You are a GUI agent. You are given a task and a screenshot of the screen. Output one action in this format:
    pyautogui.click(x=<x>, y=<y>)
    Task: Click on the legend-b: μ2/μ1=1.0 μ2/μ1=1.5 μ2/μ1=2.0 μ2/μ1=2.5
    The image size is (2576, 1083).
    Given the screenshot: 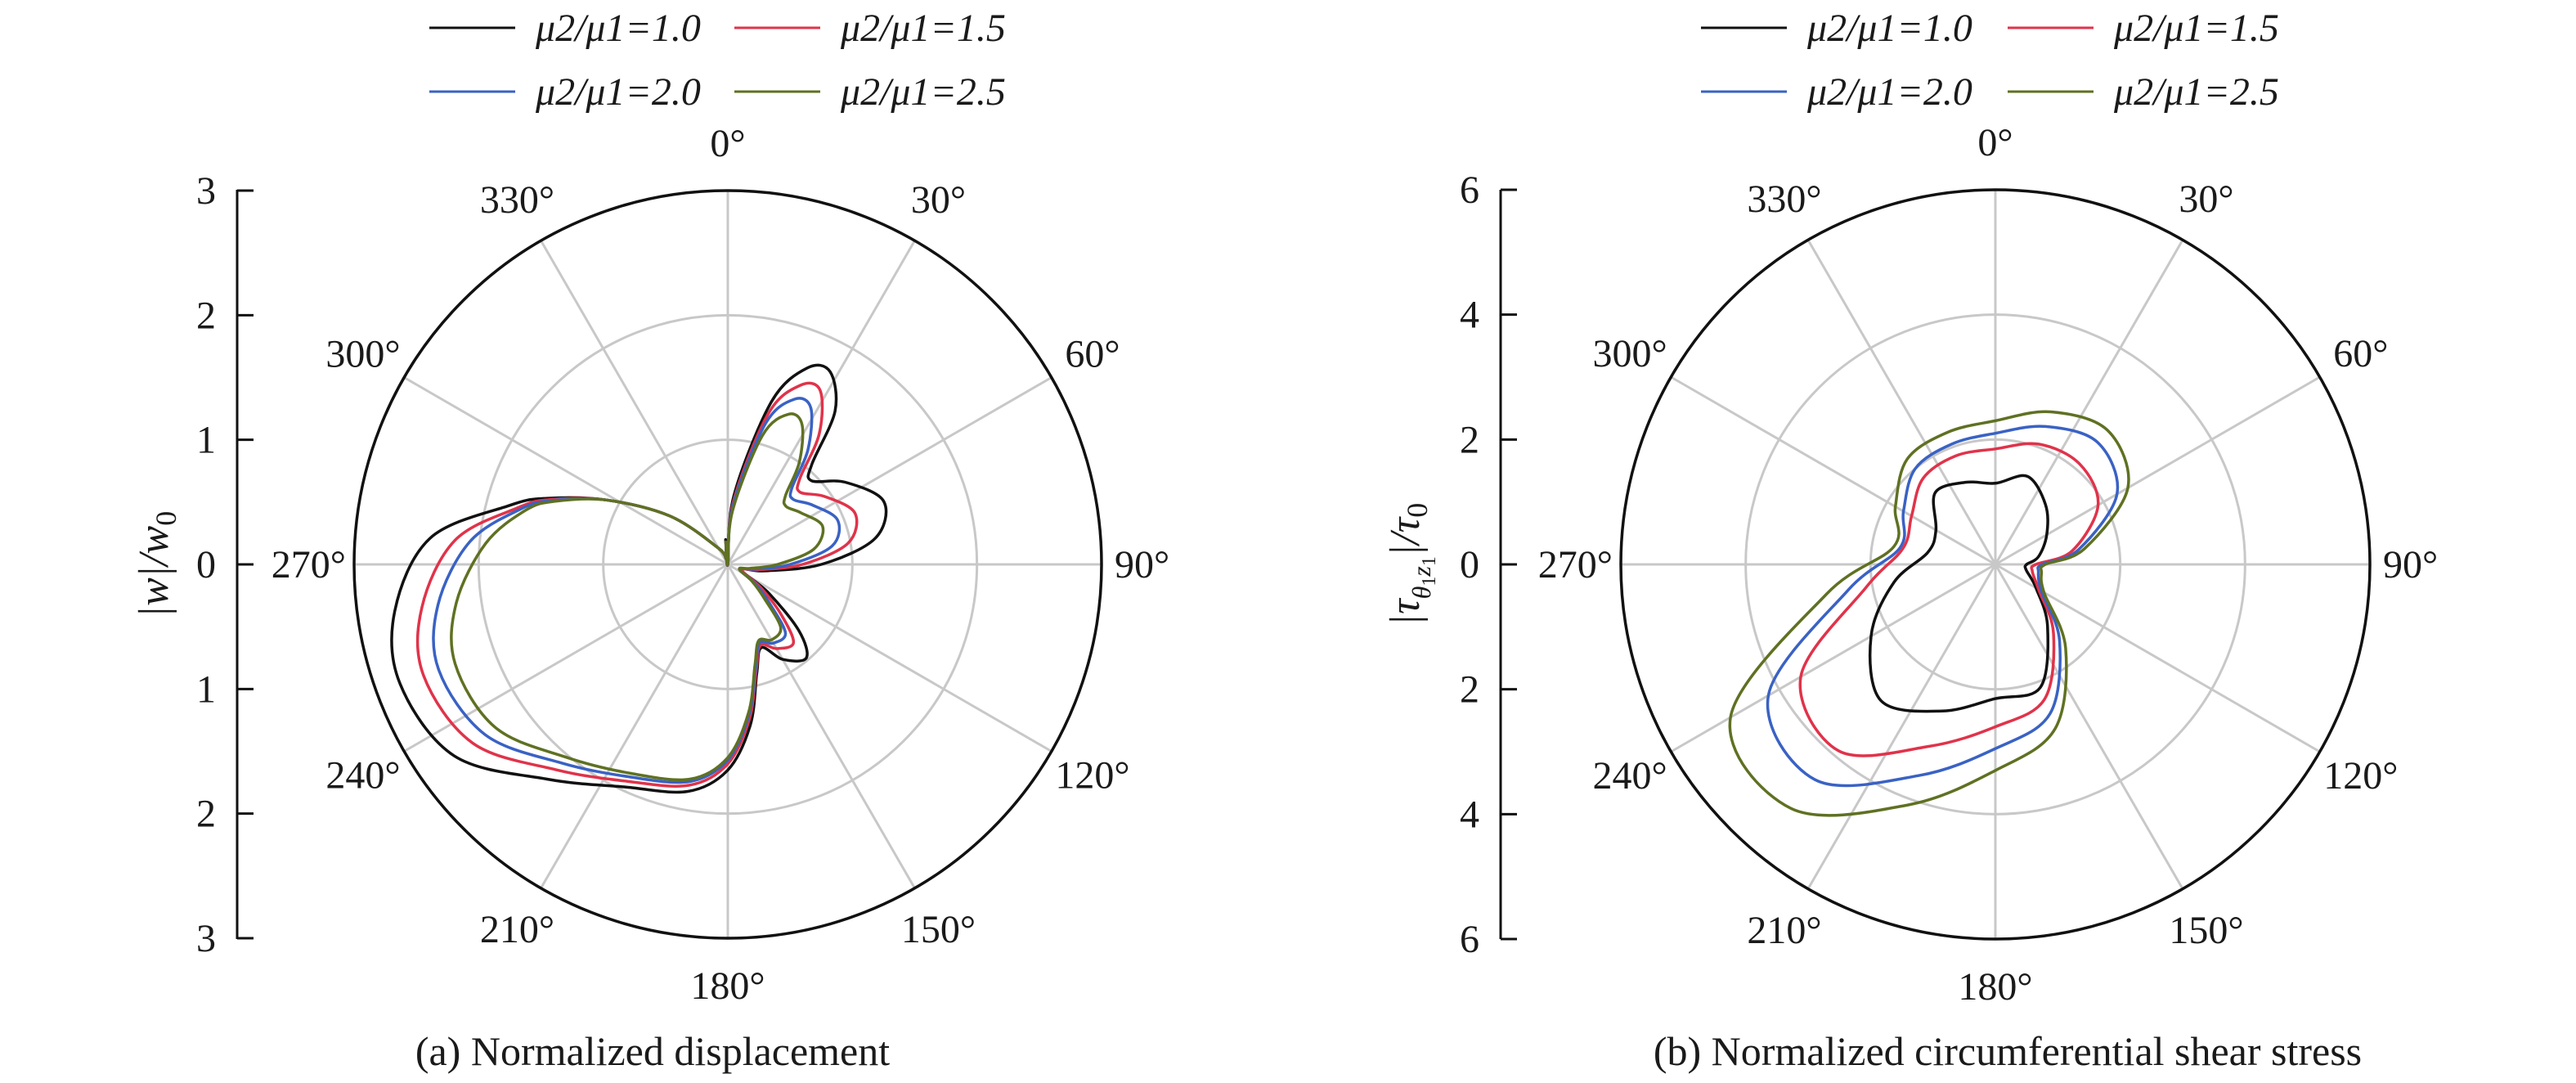 What is the action you would take?
    pyautogui.click(x=1990, y=61)
    